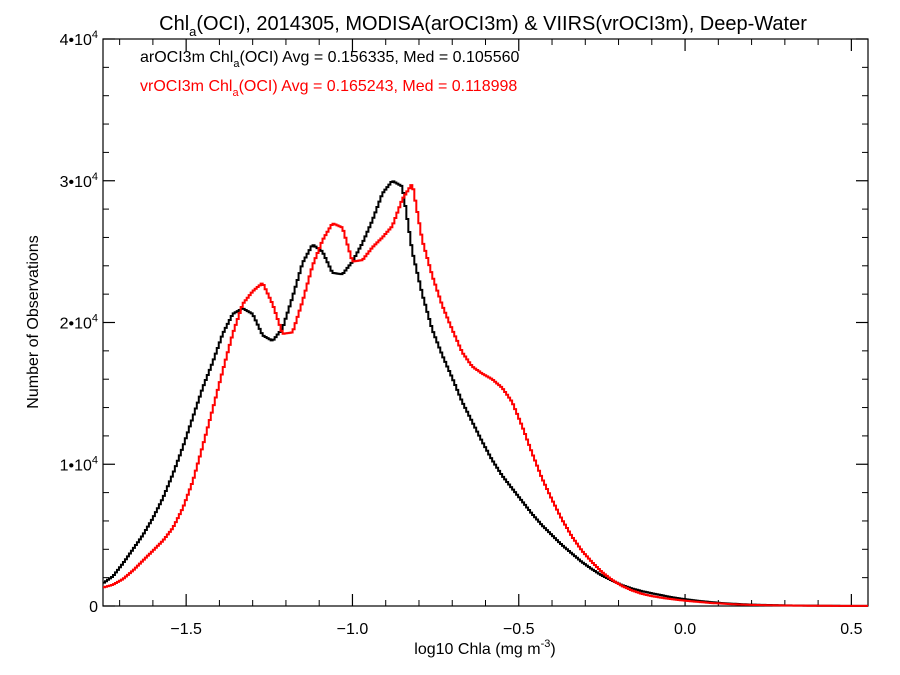 The image size is (900, 675). I want to click on y-tick-label: 2•104, so click(79, 323).